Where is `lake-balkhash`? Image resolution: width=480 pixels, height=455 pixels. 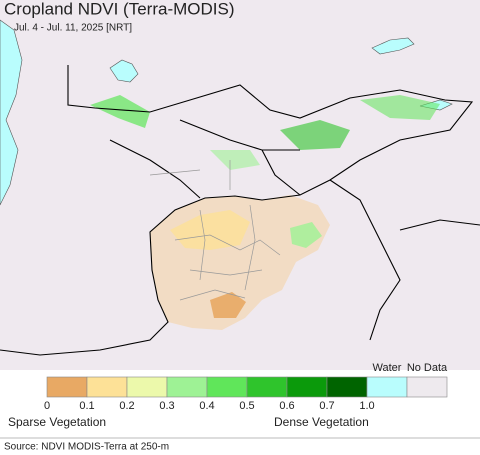
lake-balkhash is located at coordinates (393, 46).